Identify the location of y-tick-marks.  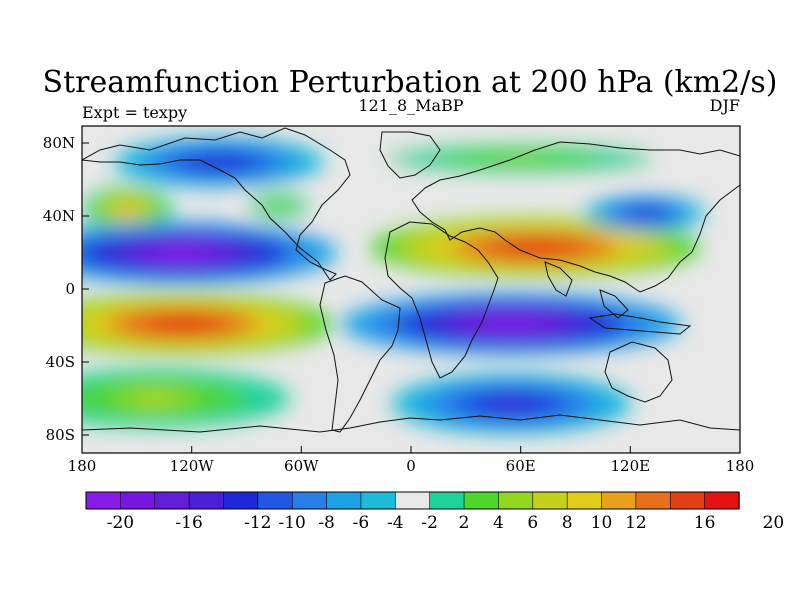
(85, 289).